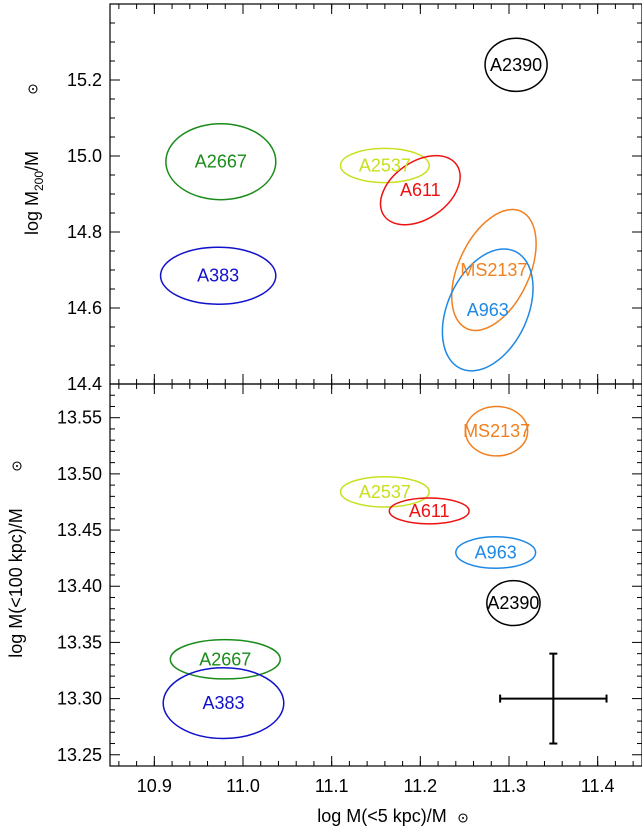  I want to click on bottom-panel-x-tick-labels: 10.9 11.0 11.1 11.2 11.3 11.4, so click(376, 786).